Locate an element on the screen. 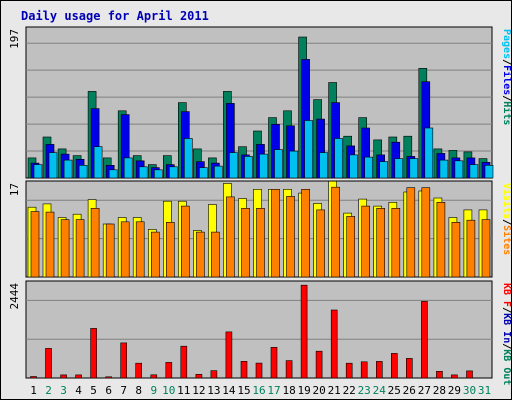  x-tick-label-day-6: 6 is located at coordinates (108, 390).